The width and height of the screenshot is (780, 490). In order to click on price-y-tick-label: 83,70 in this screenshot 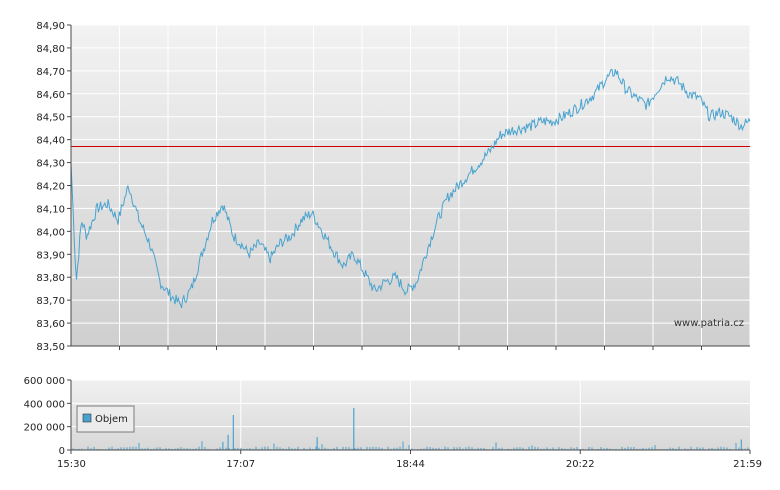, I will do `click(50, 301)`.